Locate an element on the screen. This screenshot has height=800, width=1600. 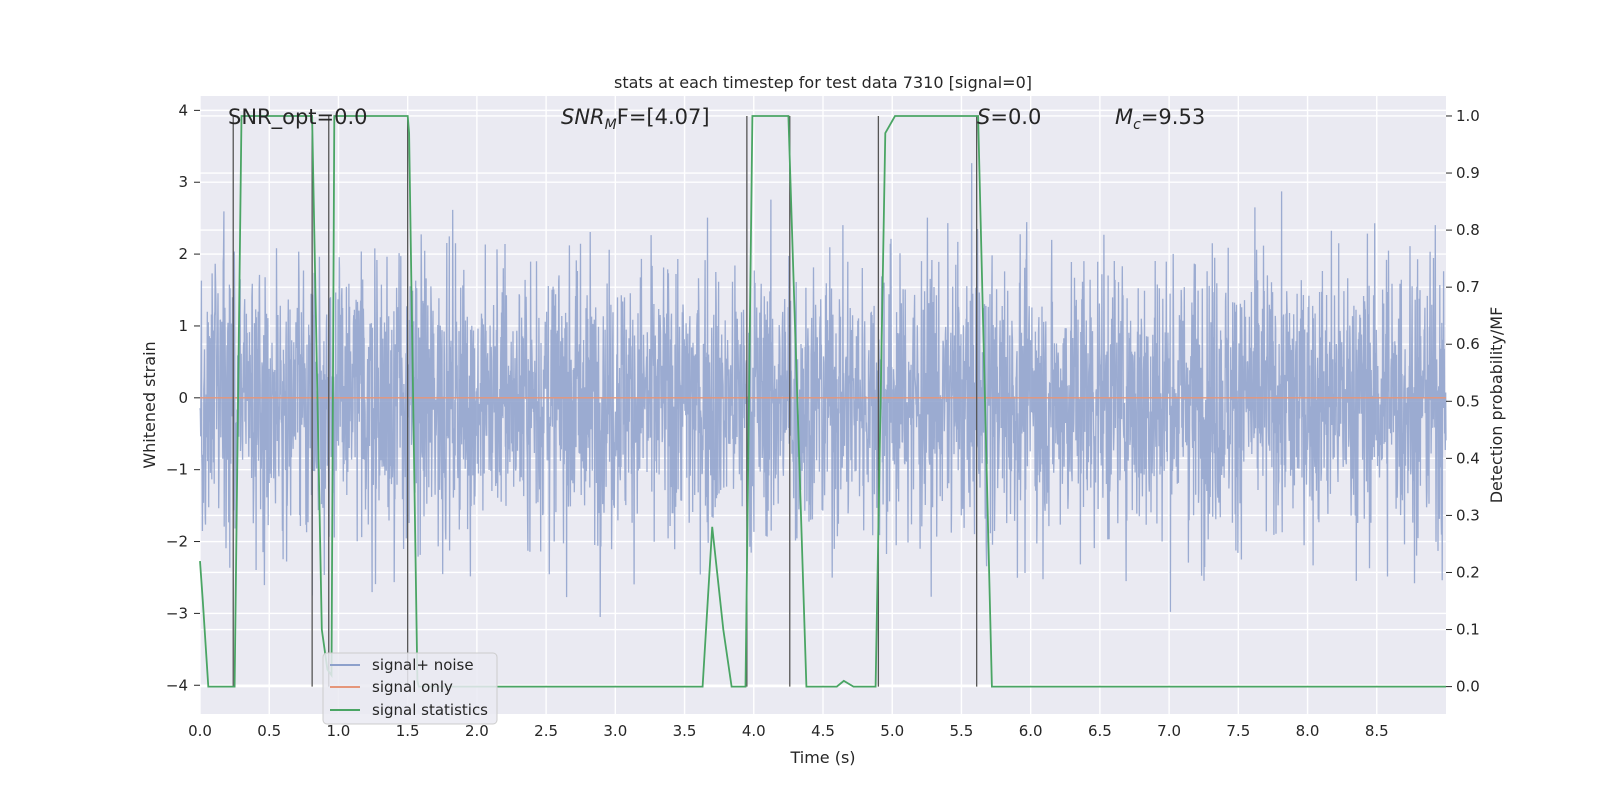
mc-annotation: Mc=9.53 is located at coordinates (1160, 119).